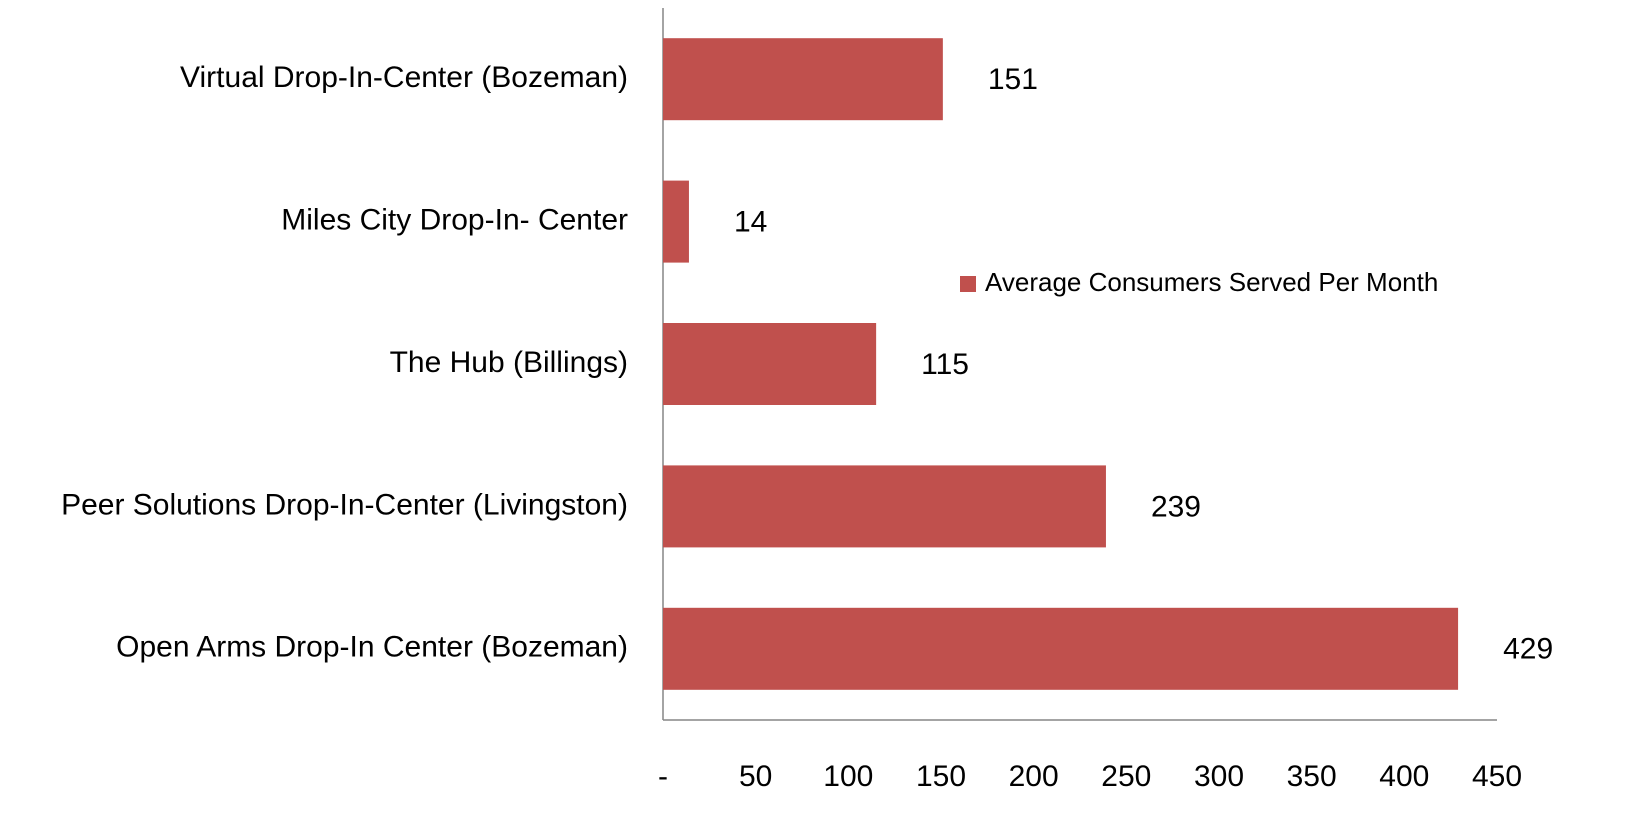  What do you see at coordinates (1034, 776) in the screenshot?
I see `x-tick-label: 200` at bounding box center [1034, 776].